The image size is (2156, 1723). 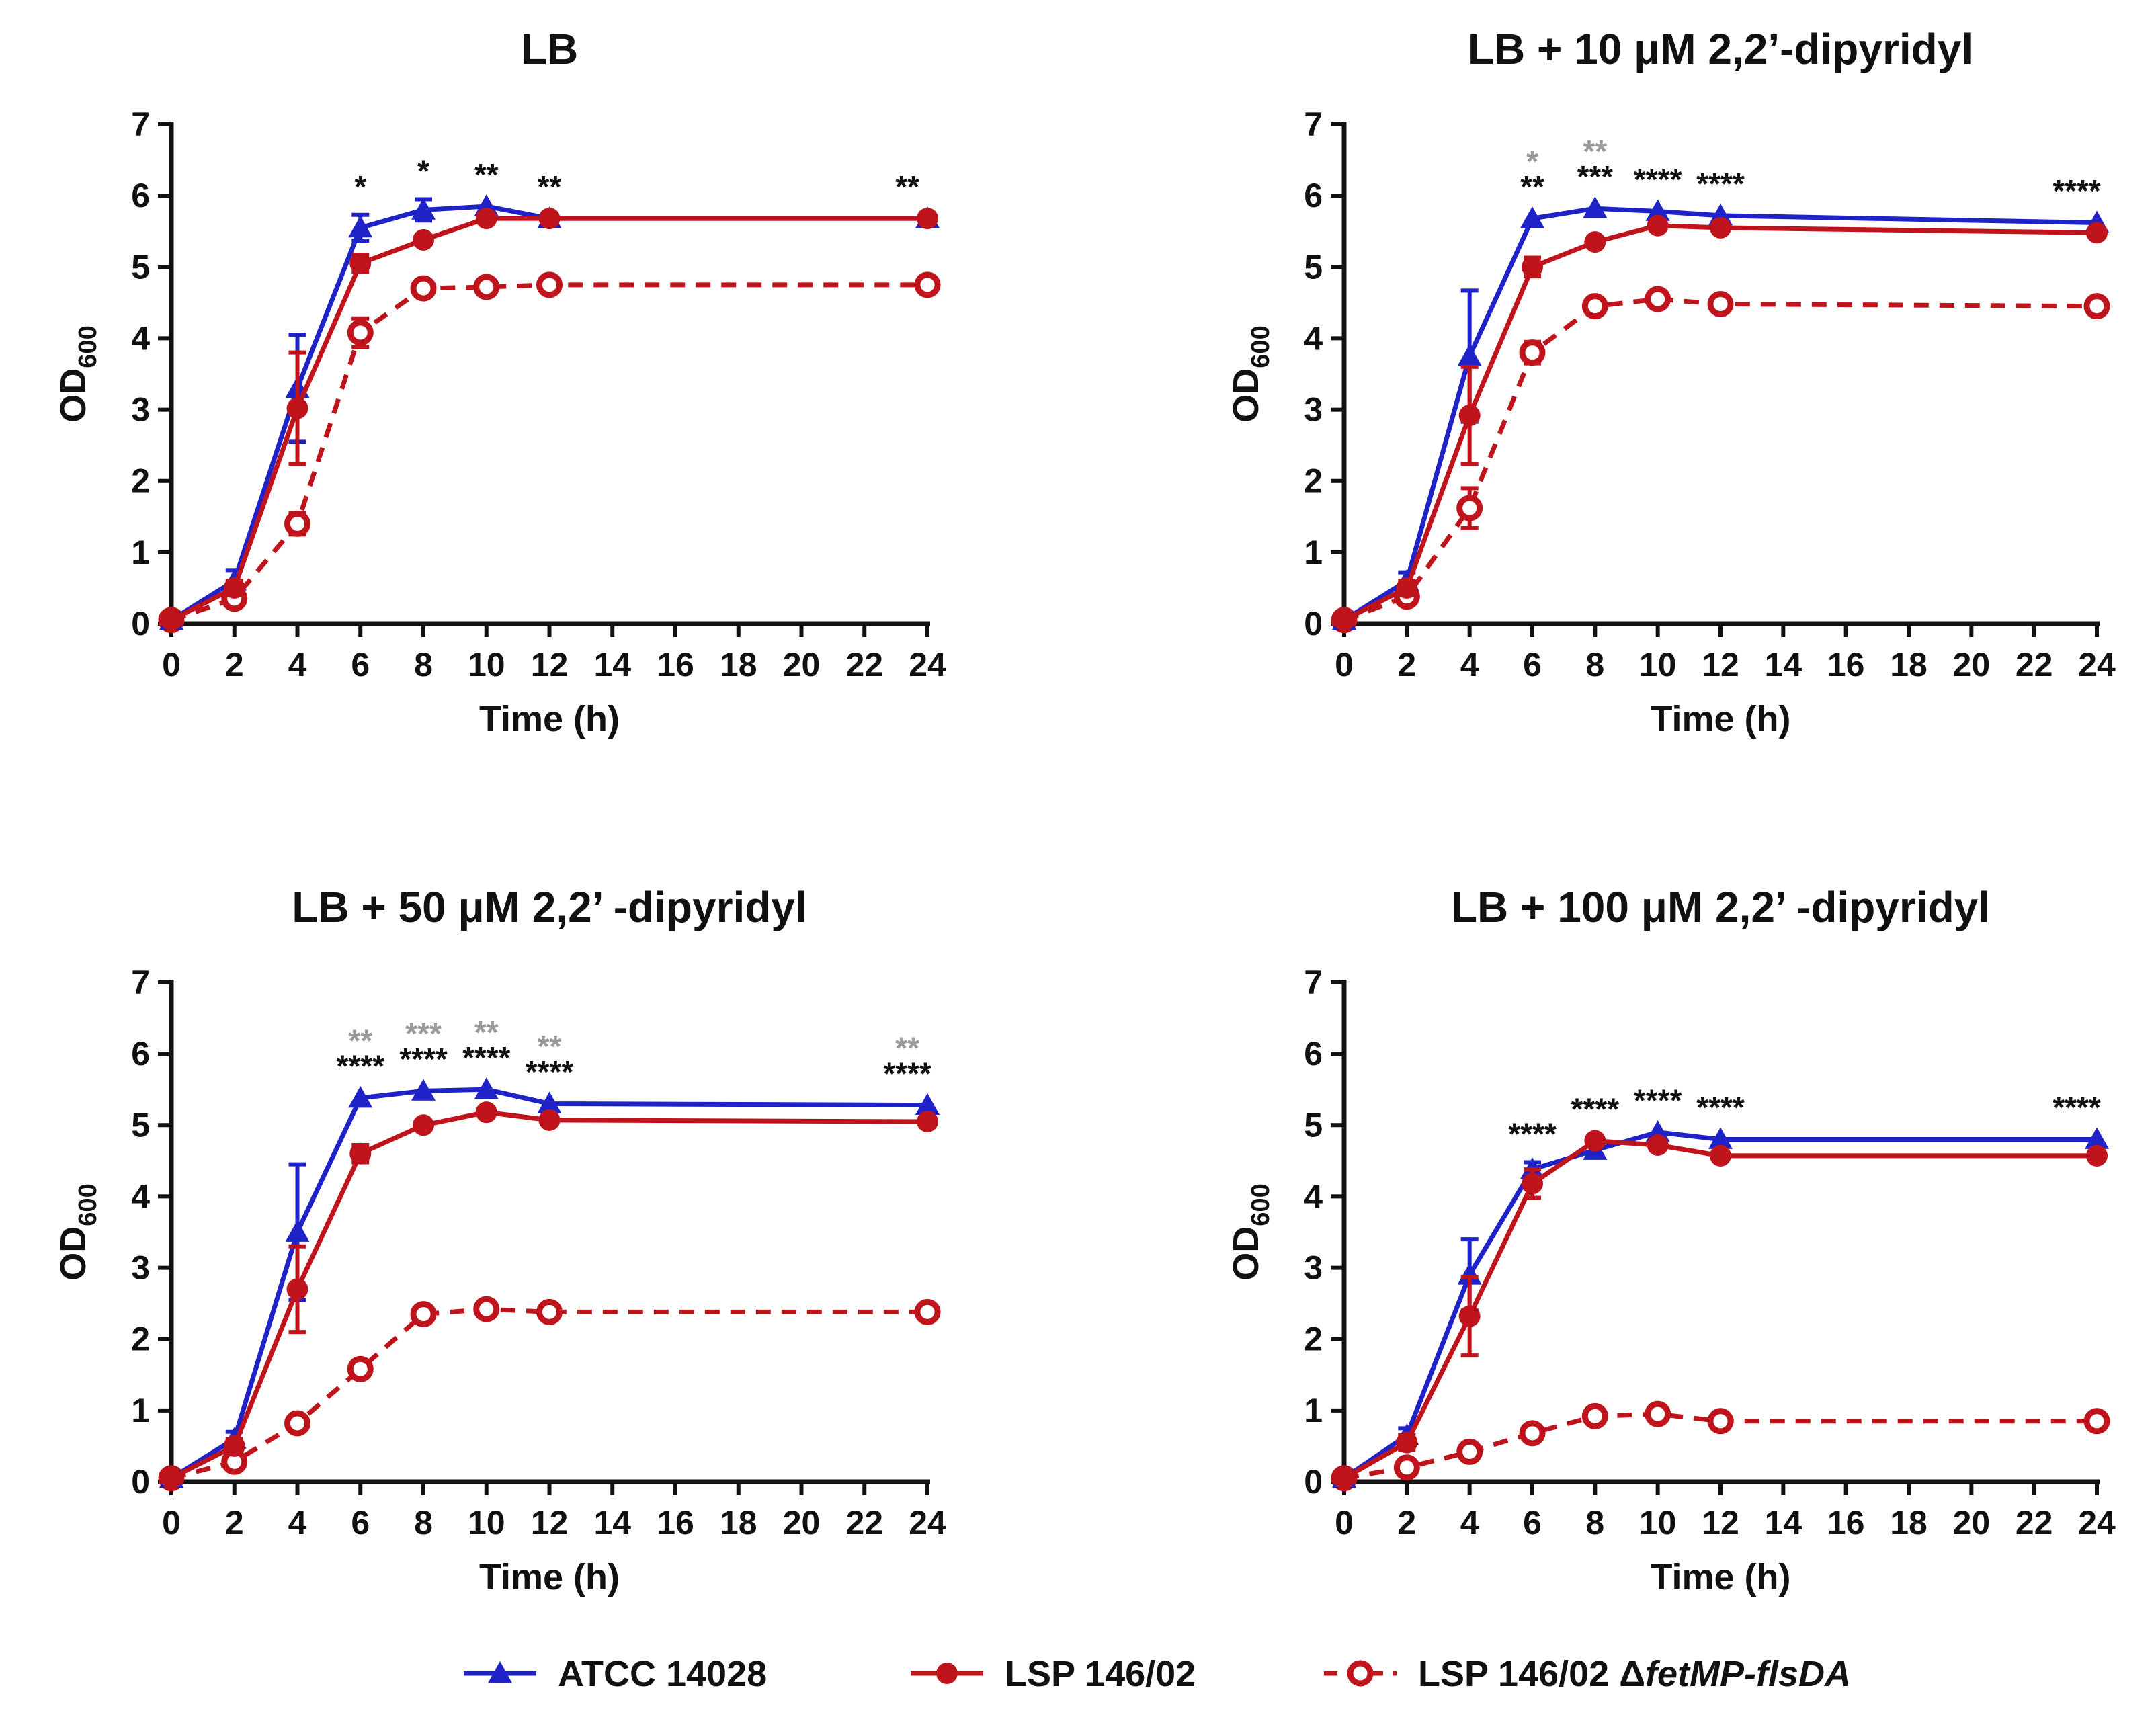 What do you see at coordinates (140, 1411) in the screenshot?
I see `y-tick-label: 1` at bounding box center [140, 1411].